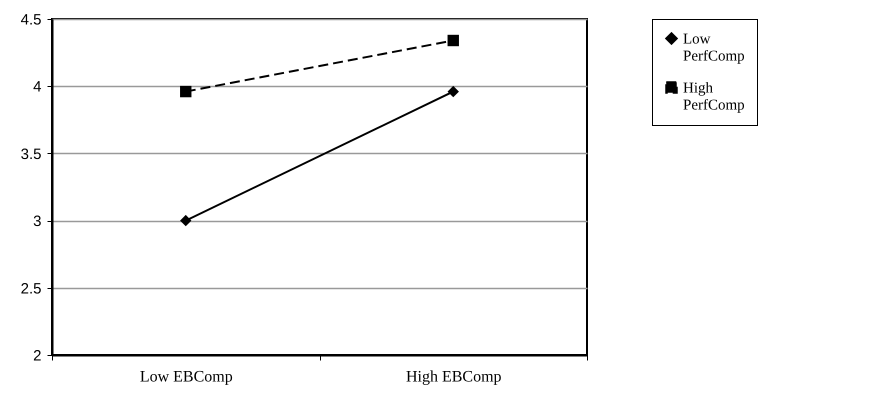  I want to click on x-tick-label: Low EBComp, so click(186, 377).